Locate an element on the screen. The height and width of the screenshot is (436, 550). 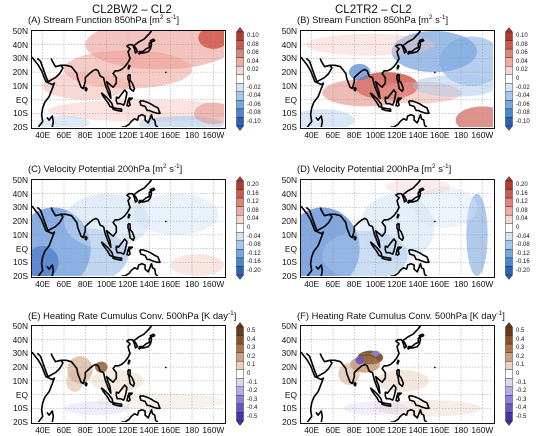
panel-unit-mid: s is located at coordinates (167, 20).